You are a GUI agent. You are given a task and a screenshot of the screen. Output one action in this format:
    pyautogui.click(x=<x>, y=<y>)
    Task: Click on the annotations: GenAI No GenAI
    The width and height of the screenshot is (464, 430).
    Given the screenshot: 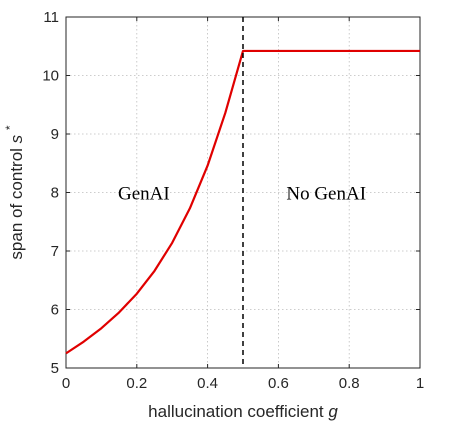 What is the action you would take?
    pyautogui.click(x=242, y=194)
    